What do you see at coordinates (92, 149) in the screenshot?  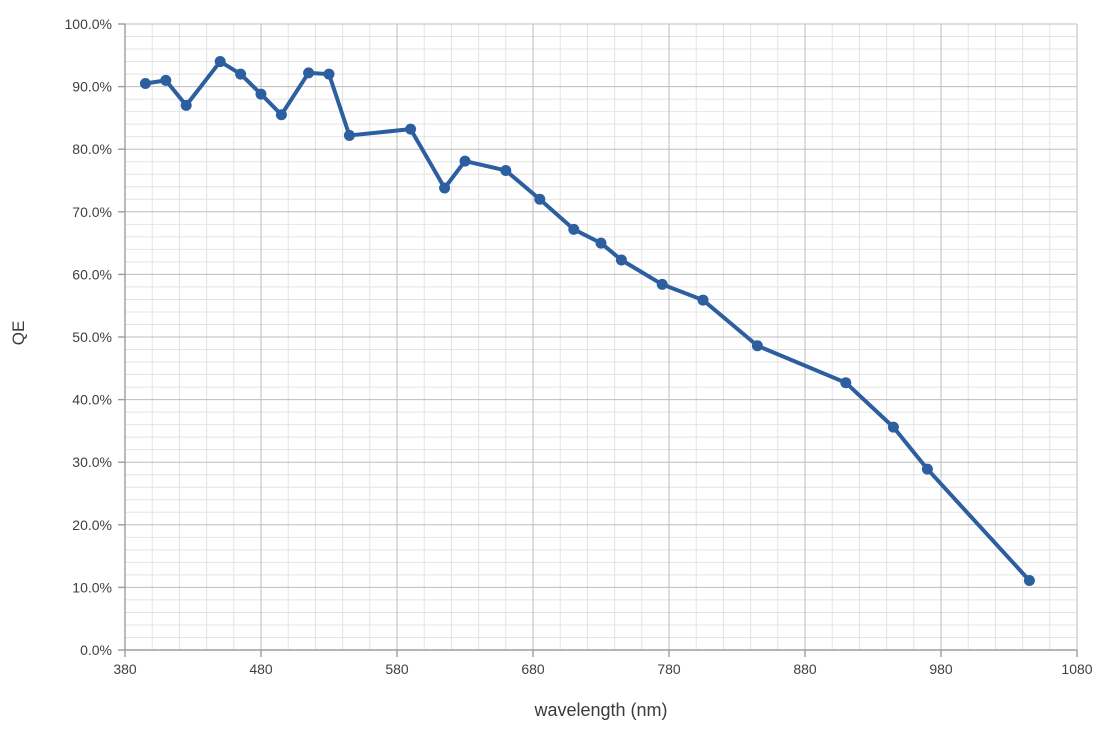 I see `y-tick-label: 80.0%` at bounding box center [92, 149].